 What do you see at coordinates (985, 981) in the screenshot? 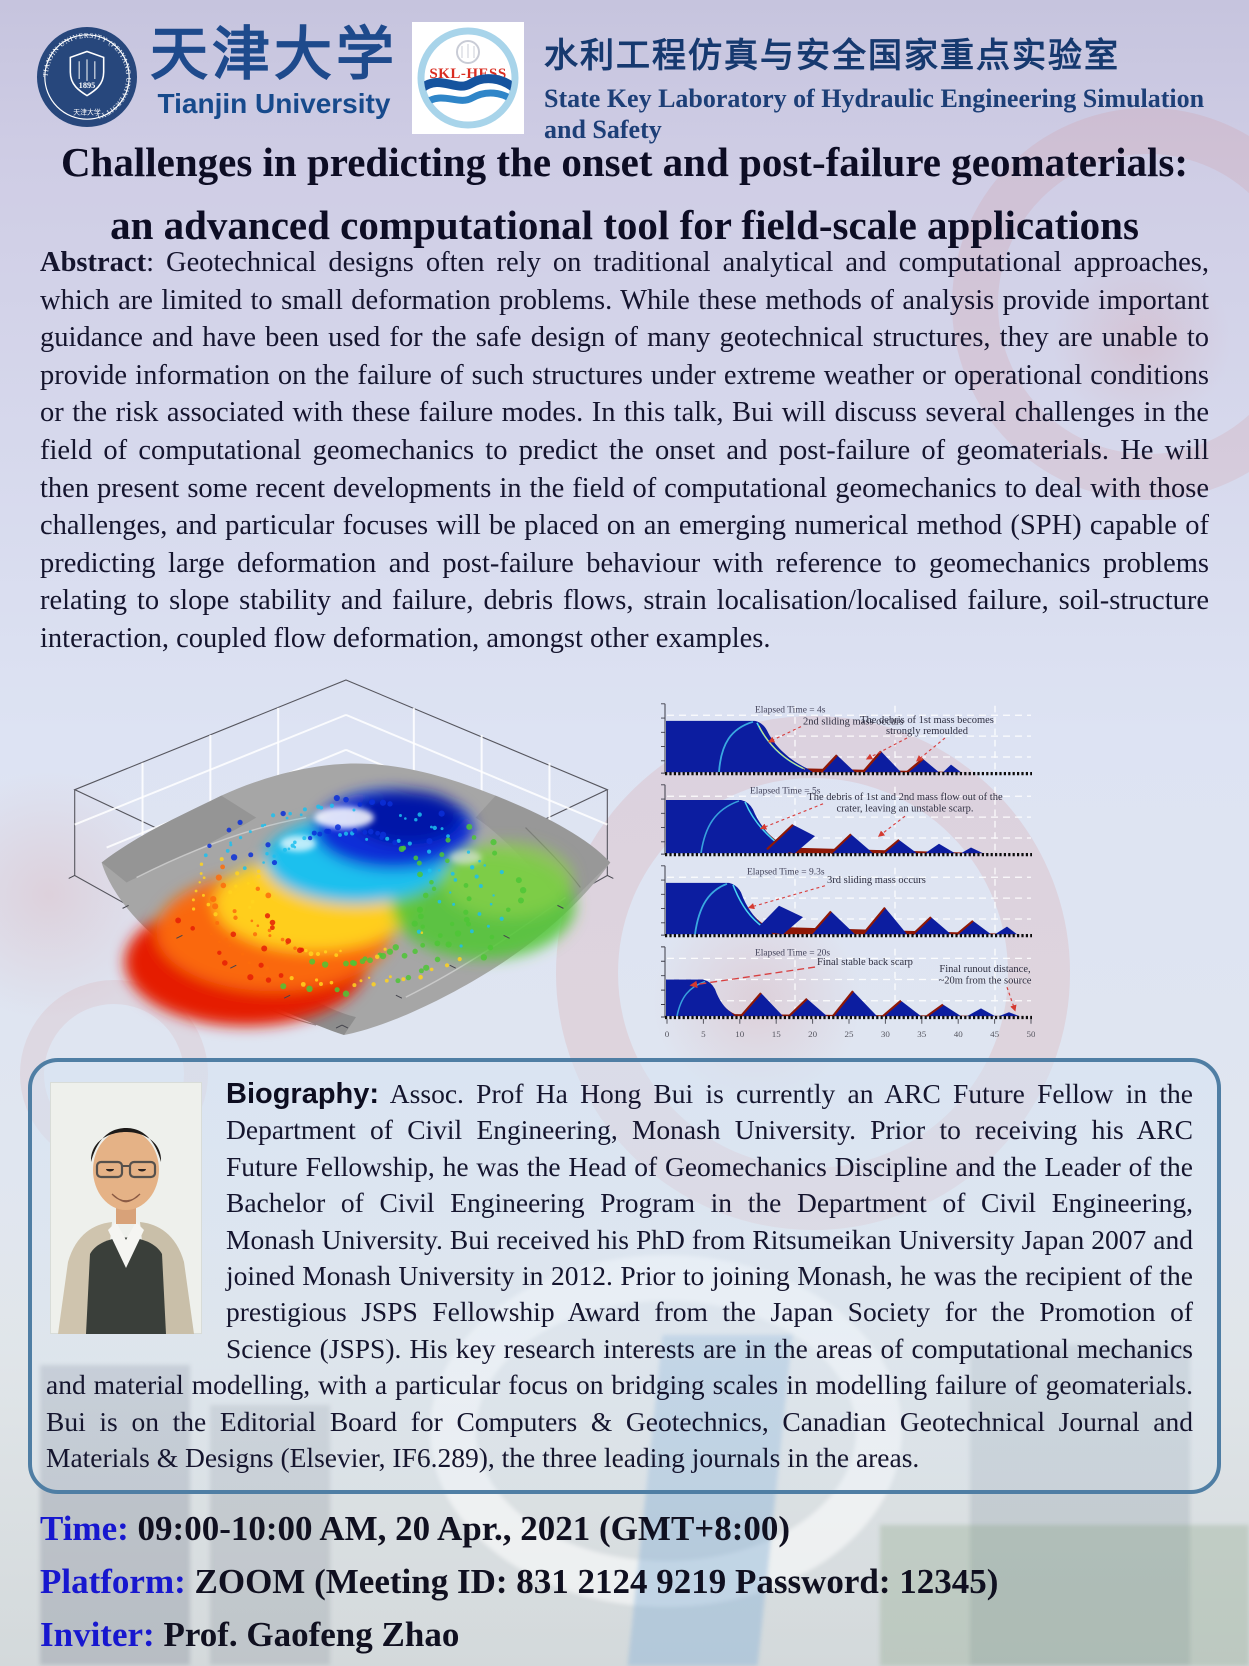
I see `annotation: ~20m from the source` at bounding box center [985, 981].